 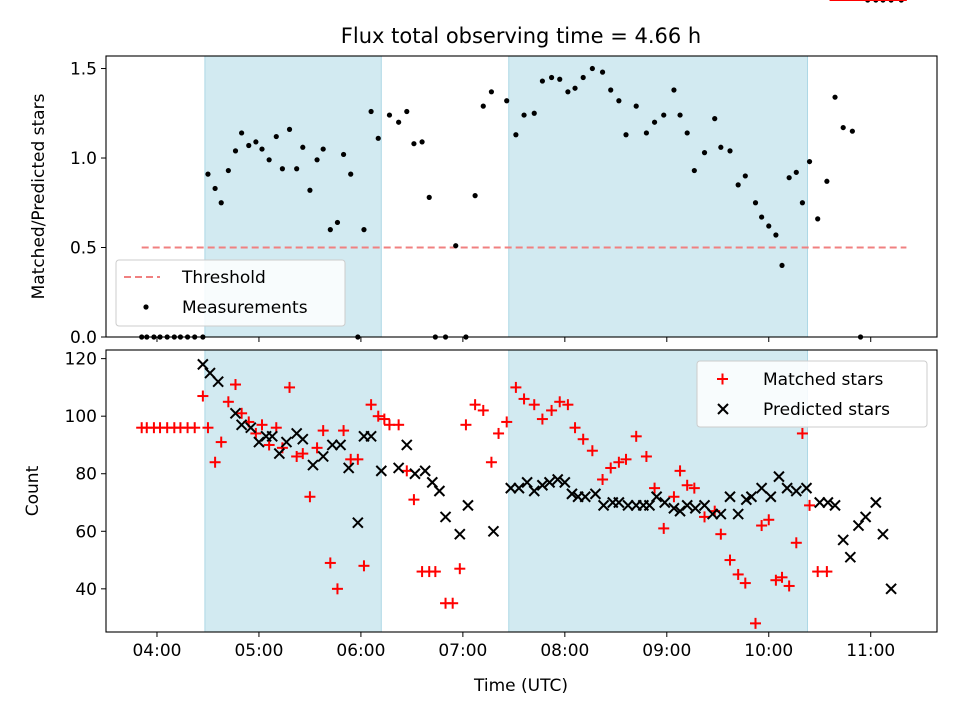 I want to click on x-tick-label: 05:00, so click(x=258, y=651).